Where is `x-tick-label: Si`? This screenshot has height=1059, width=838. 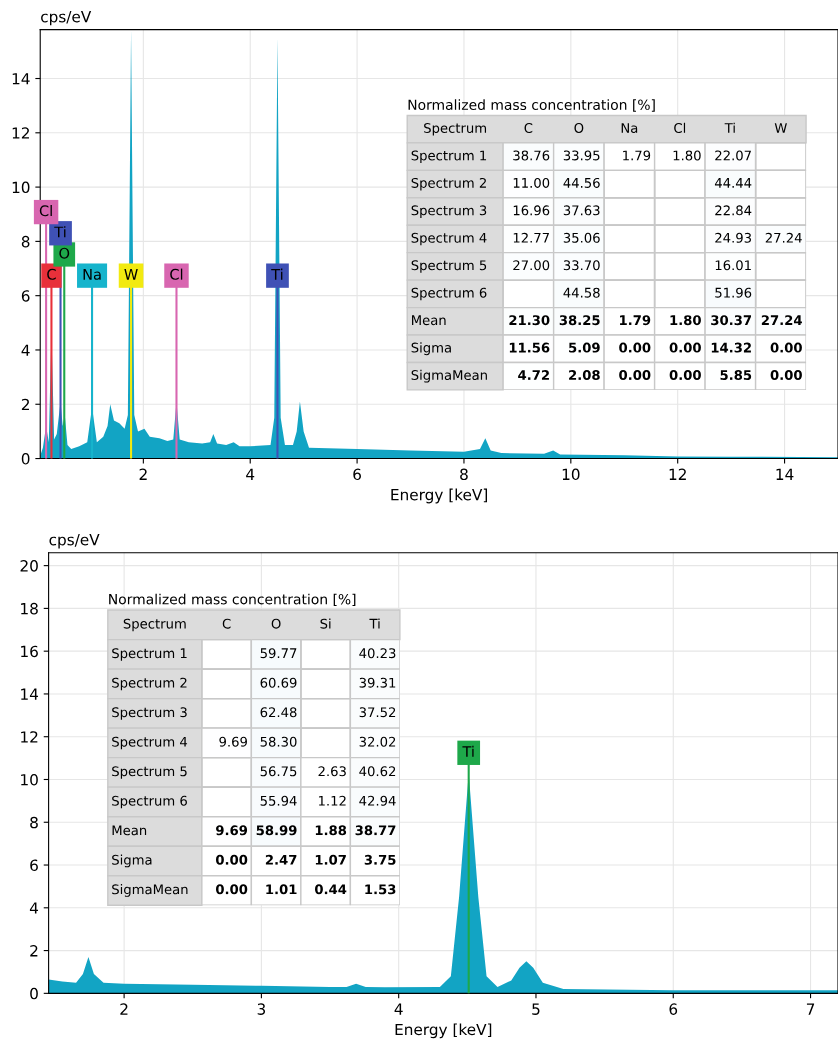
x-tick-label: Si is located at coordinates (325, 623).